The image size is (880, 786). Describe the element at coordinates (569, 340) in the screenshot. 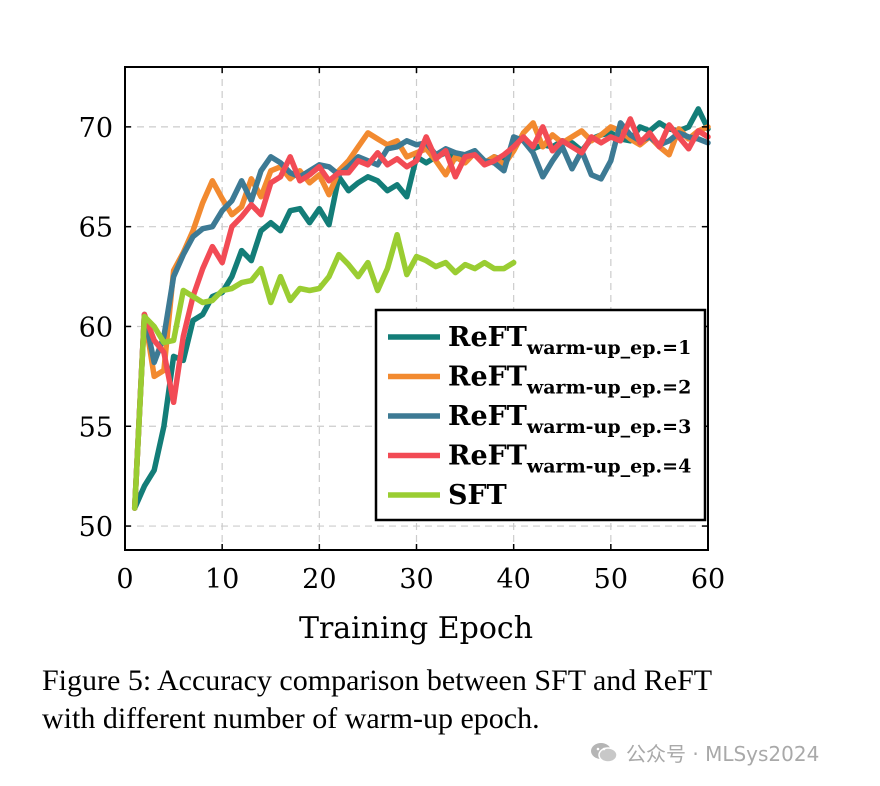

I see `legend-label-1: ReFTwarm-up_ep.=1` at that location.